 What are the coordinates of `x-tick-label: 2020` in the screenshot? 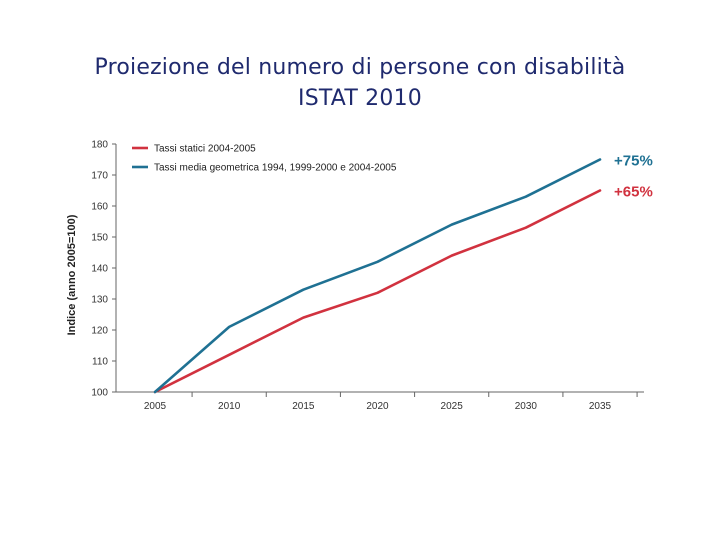 It's located at (377, 406).